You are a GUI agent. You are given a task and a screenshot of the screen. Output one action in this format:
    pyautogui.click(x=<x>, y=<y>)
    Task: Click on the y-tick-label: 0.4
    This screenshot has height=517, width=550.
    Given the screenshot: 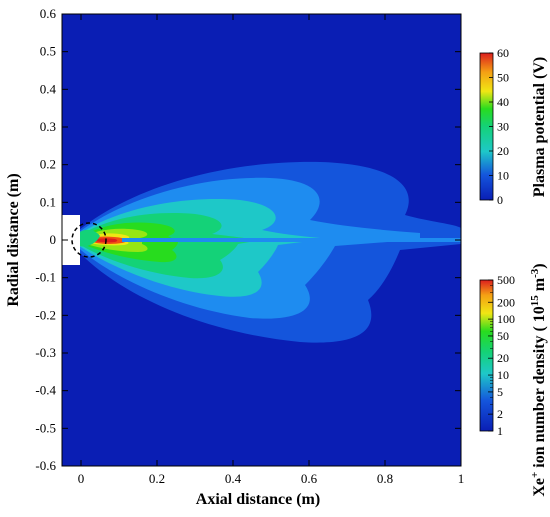 What is the action you would take?
    pyautogui.click(x=48, y=88)
    